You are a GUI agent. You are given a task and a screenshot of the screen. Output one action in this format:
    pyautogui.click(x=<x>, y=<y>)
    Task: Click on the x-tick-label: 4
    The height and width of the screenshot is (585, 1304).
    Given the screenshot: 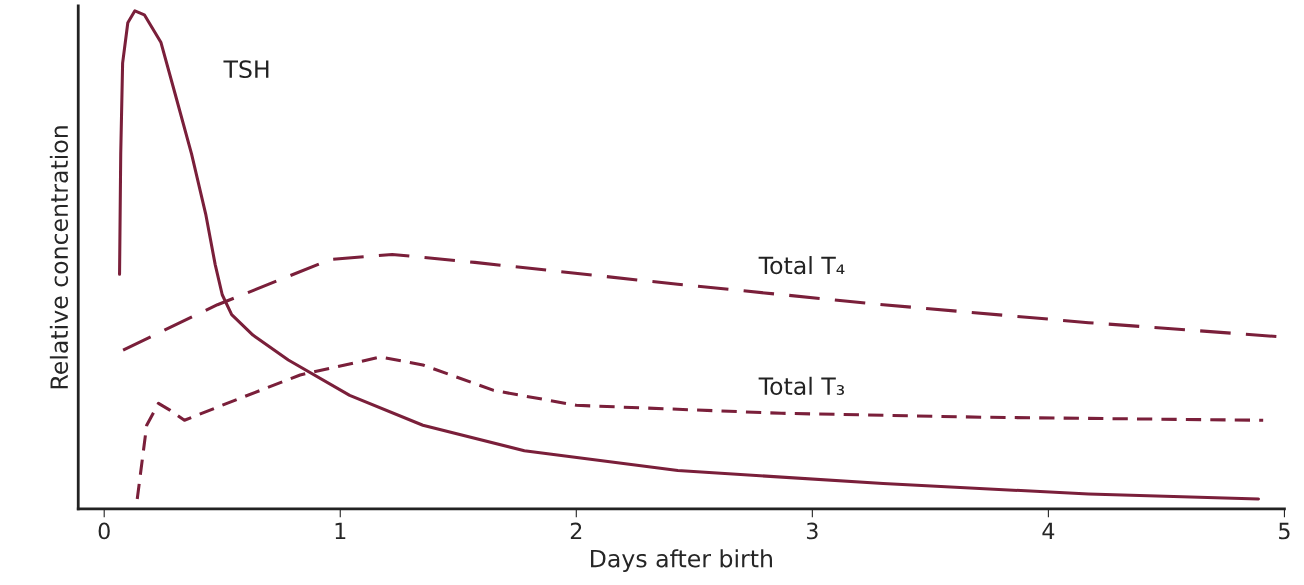 What is the action you would take?
    pyautogui.click(x=1048, y=531)
    